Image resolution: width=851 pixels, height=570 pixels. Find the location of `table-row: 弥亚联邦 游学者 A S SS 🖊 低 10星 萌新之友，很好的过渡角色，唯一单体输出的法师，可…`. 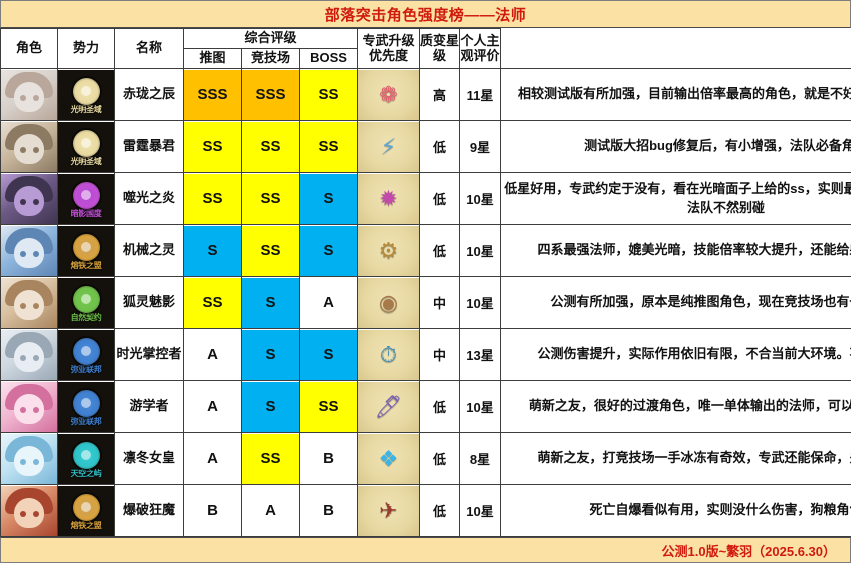

table-row: 弥亚联邦 游学者 A S SS 🖊 低 10星 萌新之友，很好的过渡角色，唯一单体输出的法师，可… is located at coordinates (425, 406).